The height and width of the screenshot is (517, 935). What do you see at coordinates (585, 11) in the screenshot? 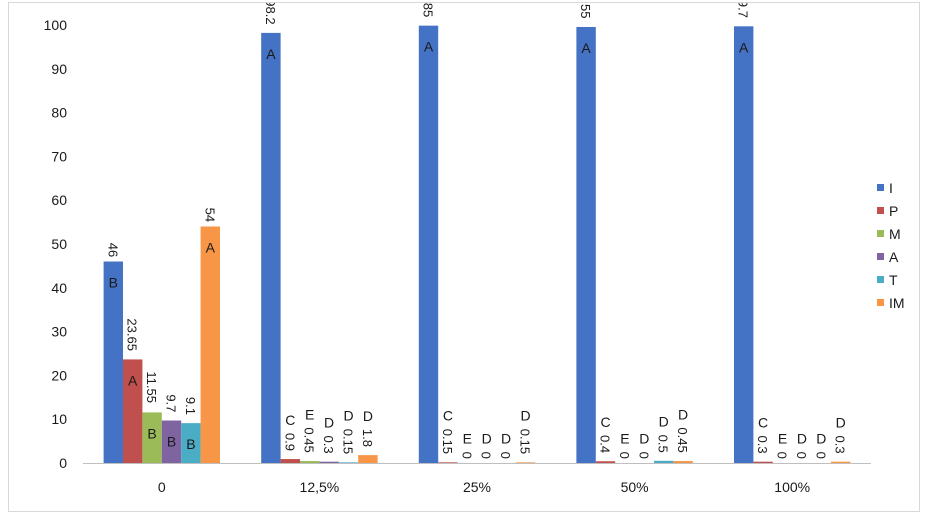
I see `data-label: 99.55` at bounding box center [585, 11].